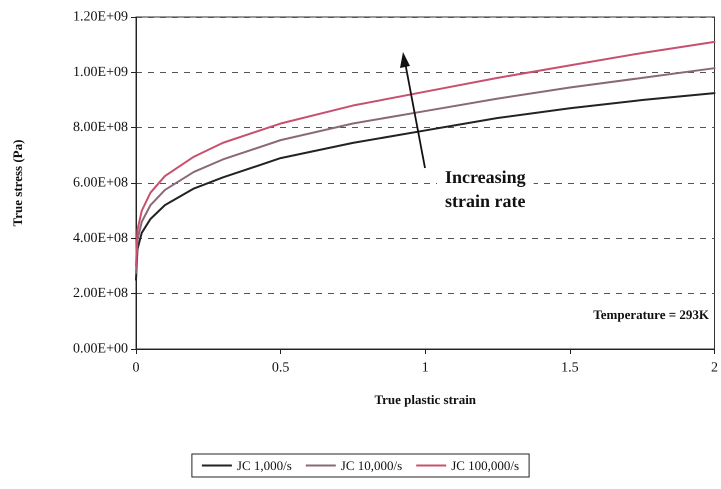 The width and height of the screenshot is (721, 489). What do you see at coordinates (570, 368) in the screenshot?
I see `x-tick-label: 1.5` at bounding box center [570, 368].